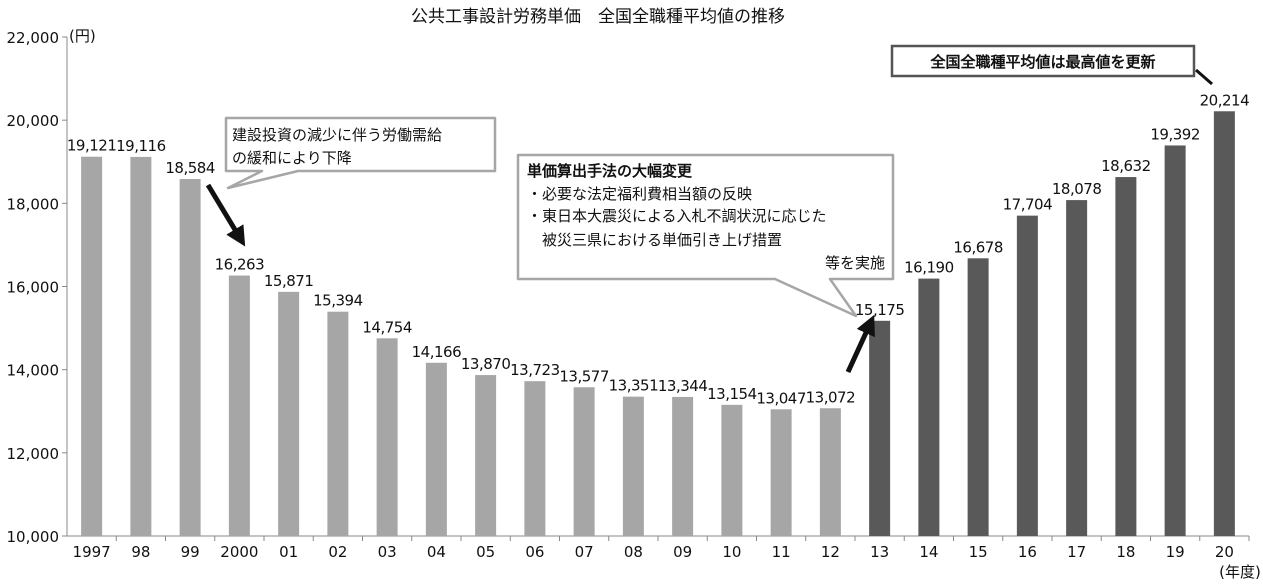  What do you see at coordinates (82, 36) in the screenshot?
I see `y-axis-unit: (円)` at bounding box center [82, 36].